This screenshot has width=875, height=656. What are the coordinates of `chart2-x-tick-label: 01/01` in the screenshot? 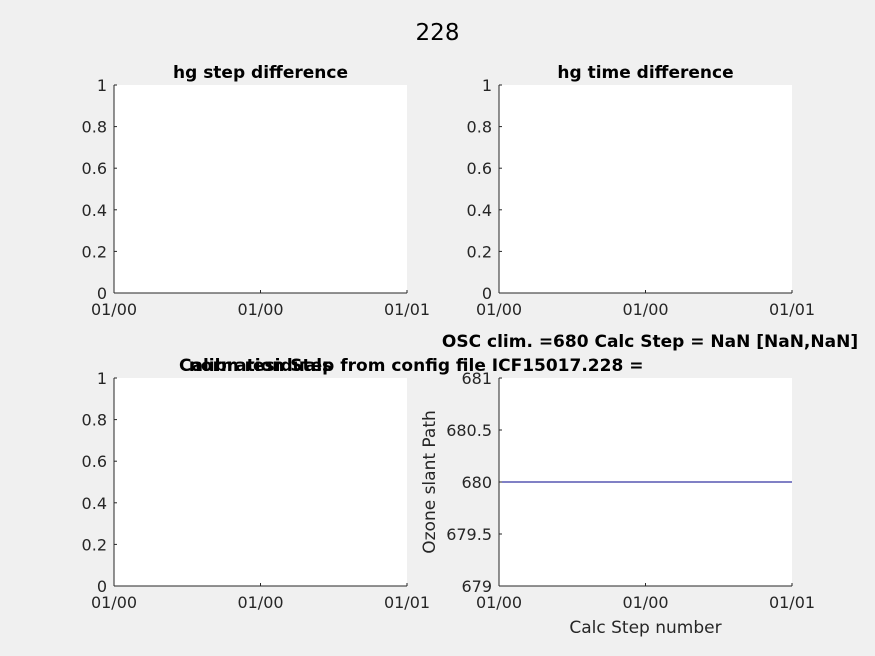 It's located at (792, 309).